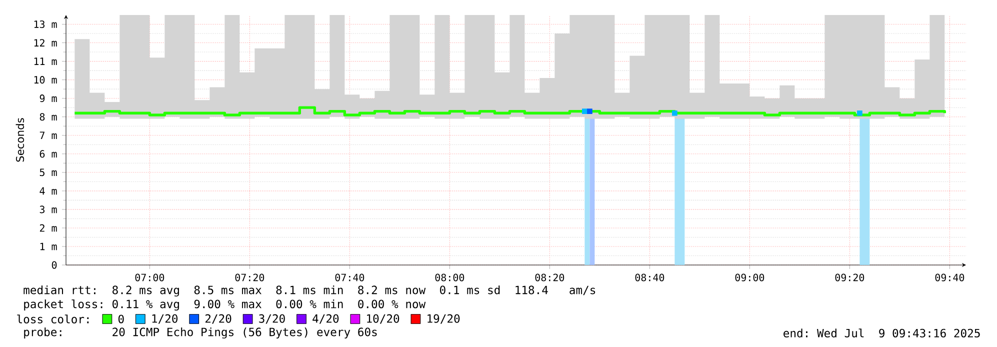 The image size is (997, 347). Describe the element at coordinates (225, 305) in the screenshot. I see `text: packet loss: 0.11 % avg 9.00 % max 0.00 % min 0.00 % now` at that location.